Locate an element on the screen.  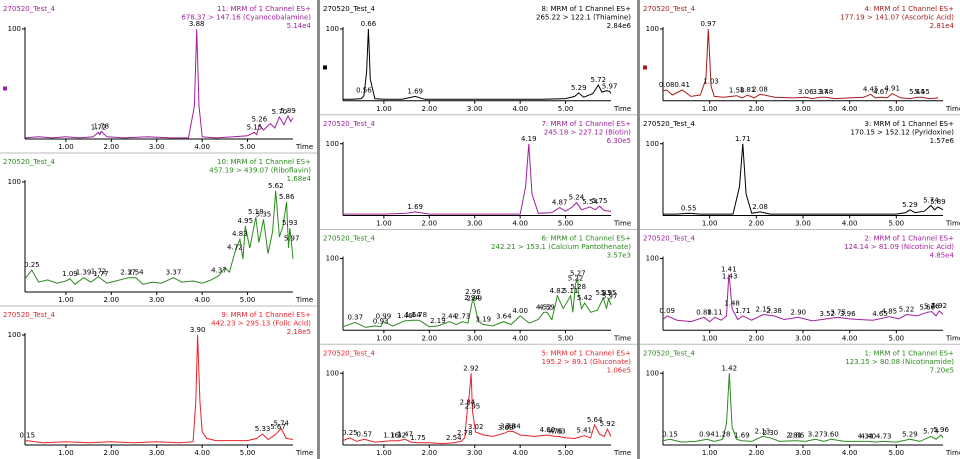
peak-label: 1.69 is located at coordinates (415, 91).